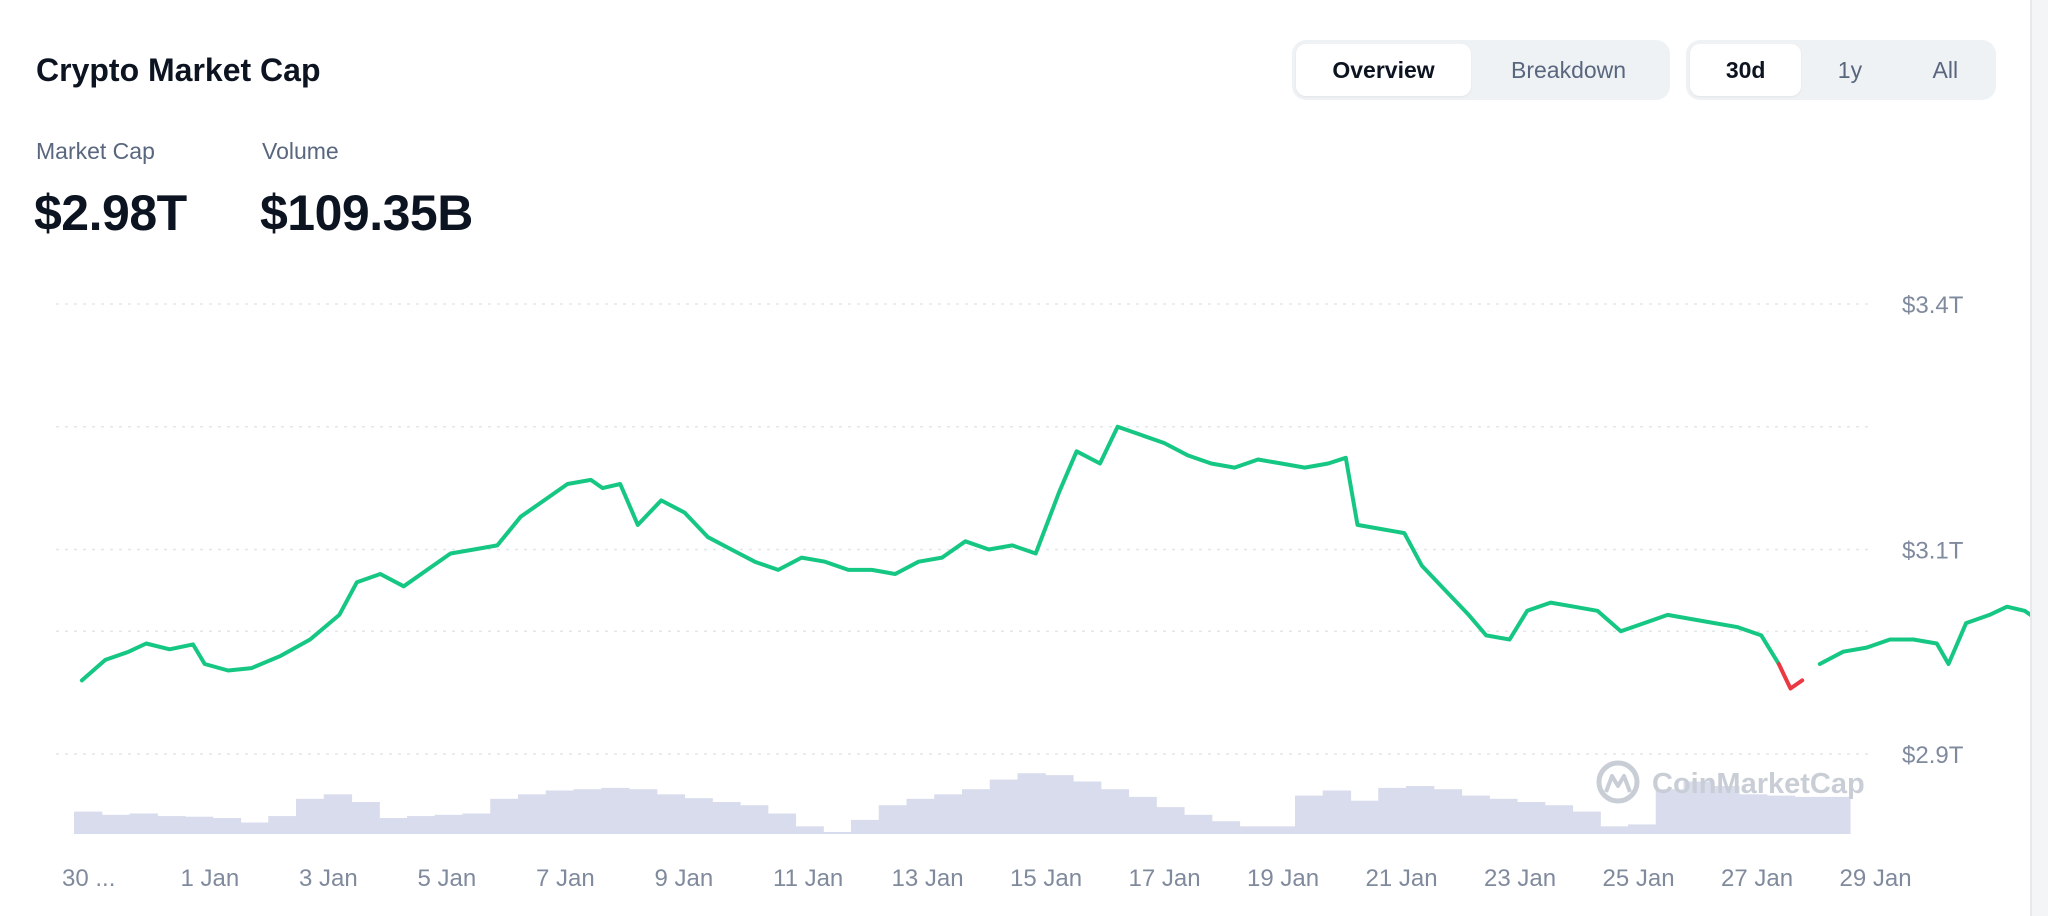 The height and width of the screenshot is (916, 2048). What do you see at coordinates (178, 70) in the screenshot?
I see `page-title: Crypto Market Cap` at bounding box center [178, 70].